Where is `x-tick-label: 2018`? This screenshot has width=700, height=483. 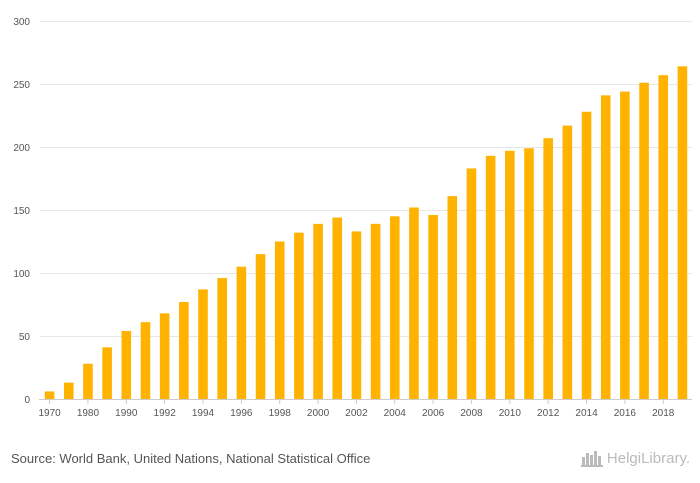 x-tick-label: 2018 is located at coordinates (663, 413).